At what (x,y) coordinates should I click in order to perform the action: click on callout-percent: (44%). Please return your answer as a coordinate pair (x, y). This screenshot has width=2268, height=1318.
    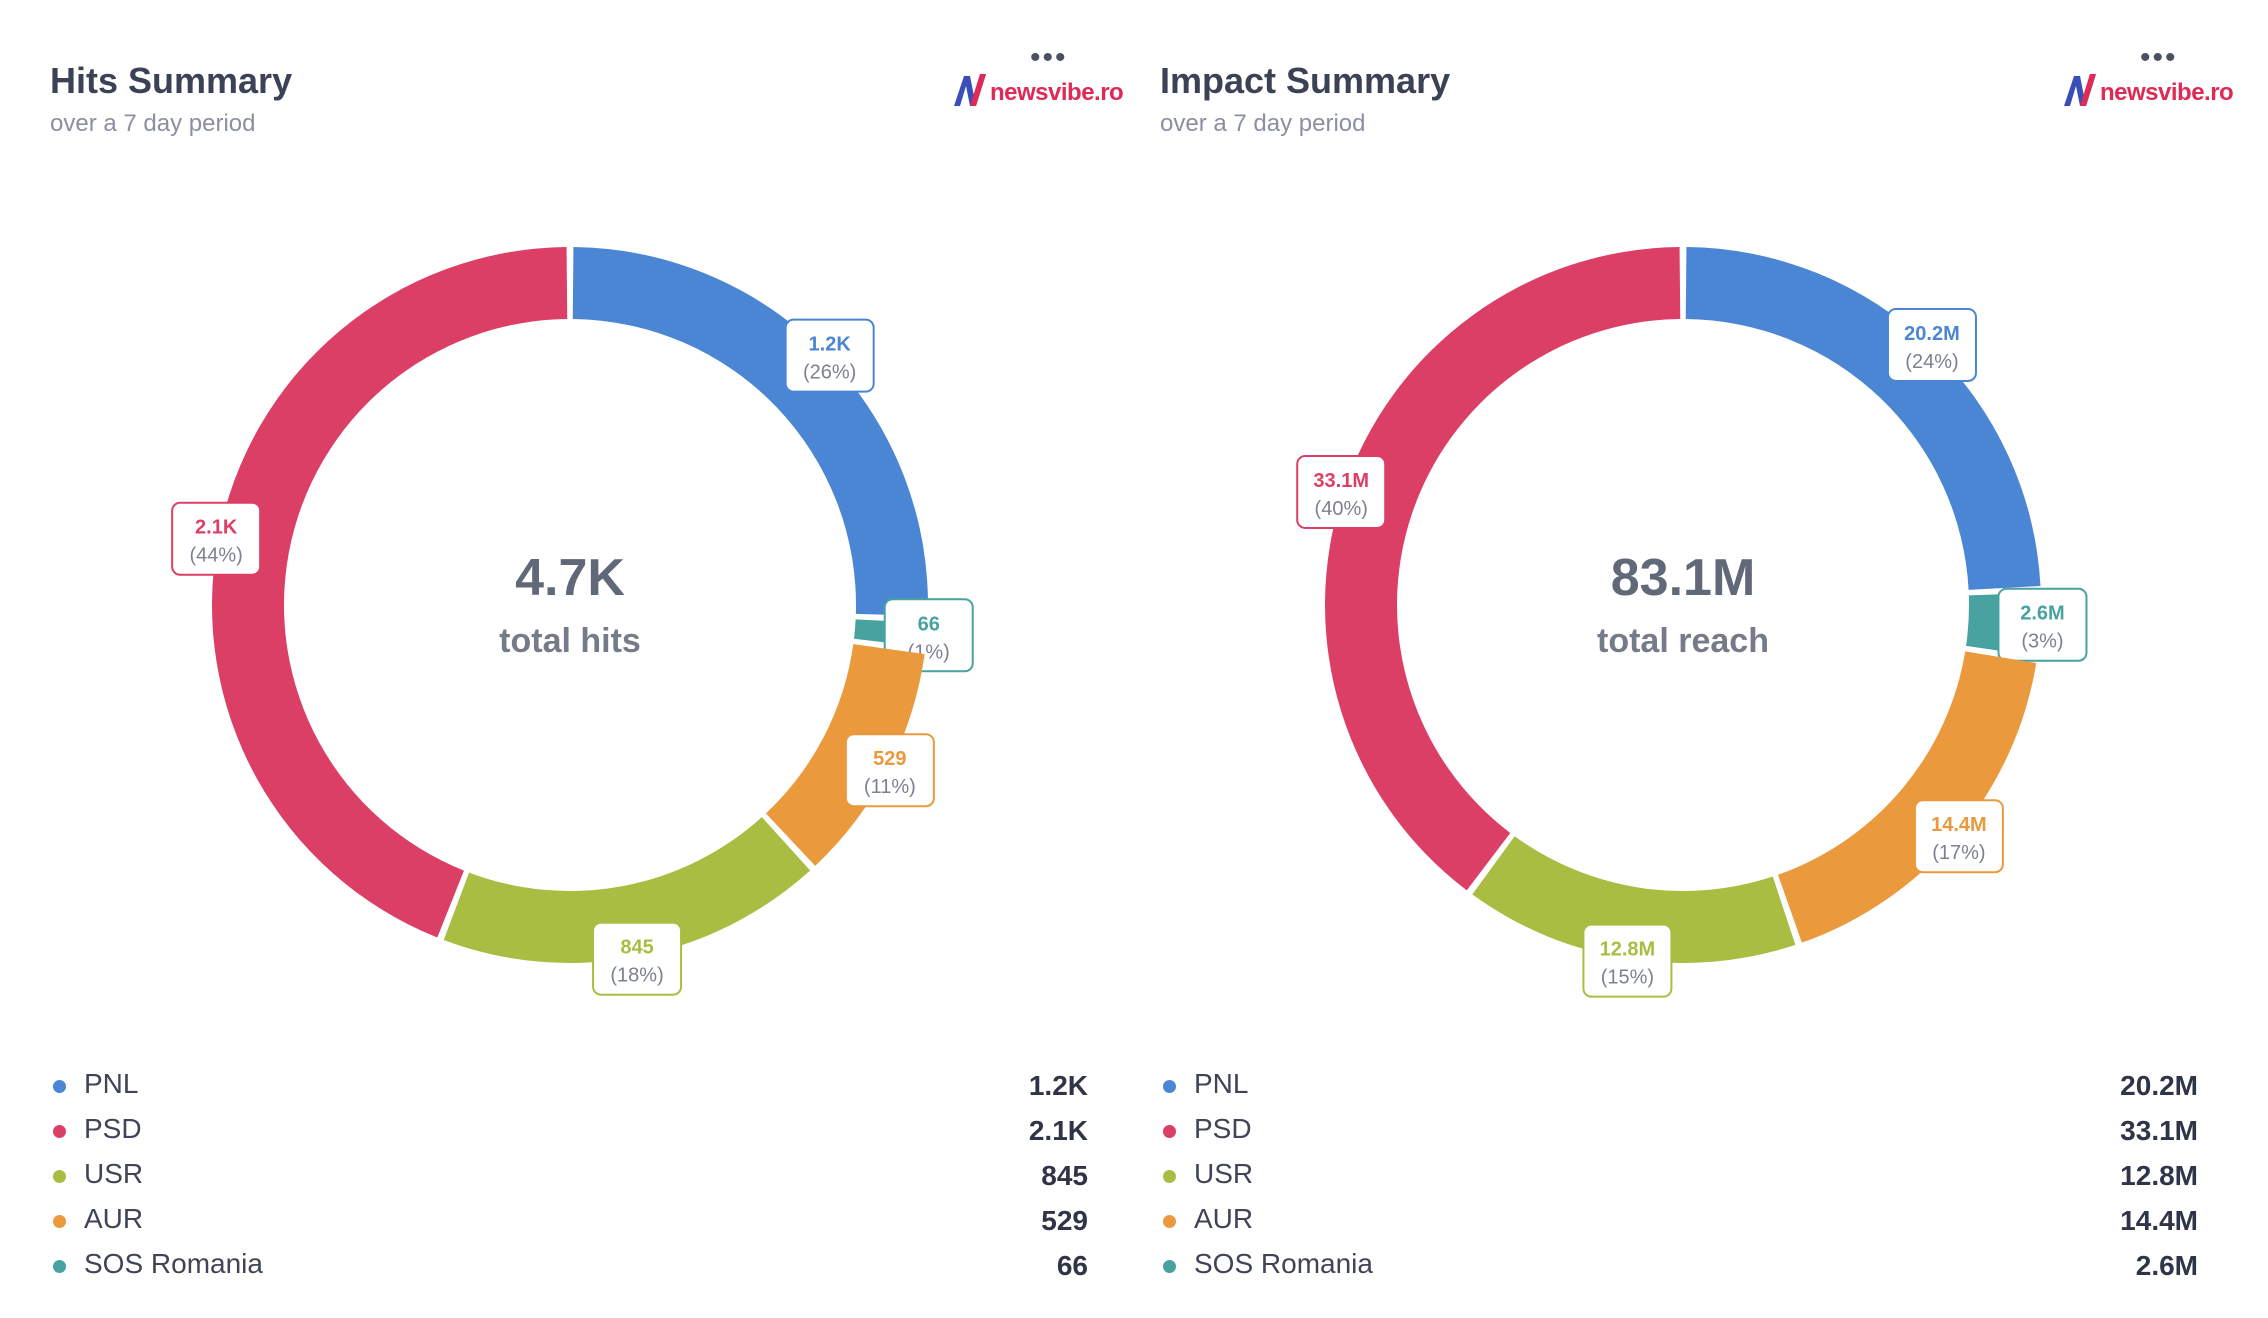
    Looking at the image, I should click on (215, 556).